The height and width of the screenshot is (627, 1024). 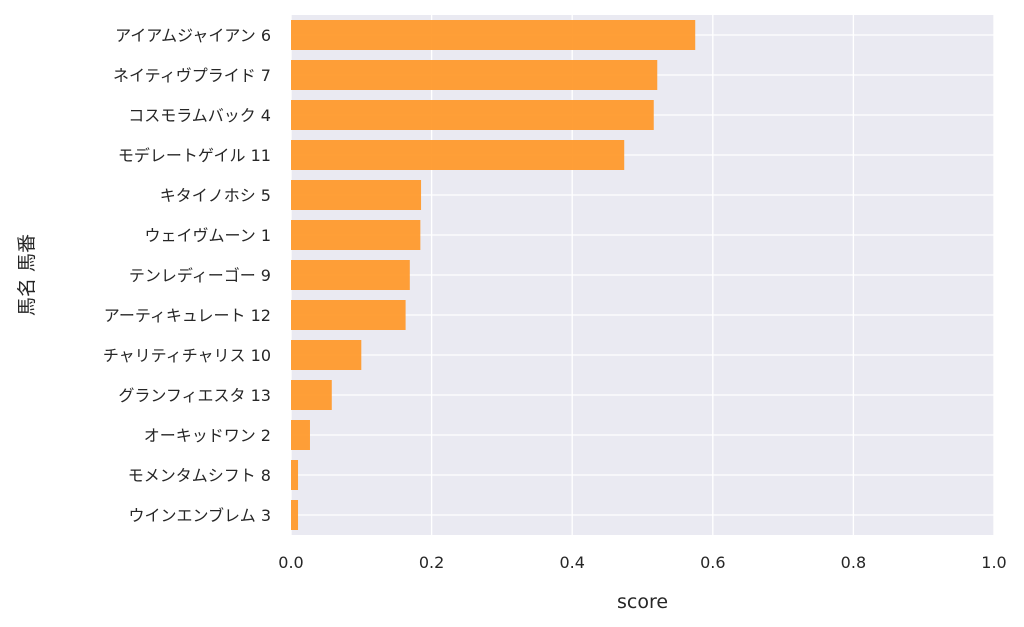 I want to click on y-tick-label: ウェイヴムーン 1, so click(x=208, y=235).